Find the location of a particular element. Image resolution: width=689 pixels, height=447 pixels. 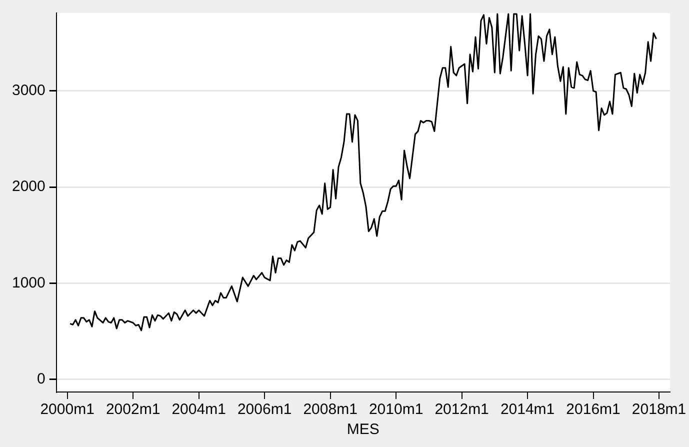

x-tick-label: 2002m1 is located at coordinates (133, 409).